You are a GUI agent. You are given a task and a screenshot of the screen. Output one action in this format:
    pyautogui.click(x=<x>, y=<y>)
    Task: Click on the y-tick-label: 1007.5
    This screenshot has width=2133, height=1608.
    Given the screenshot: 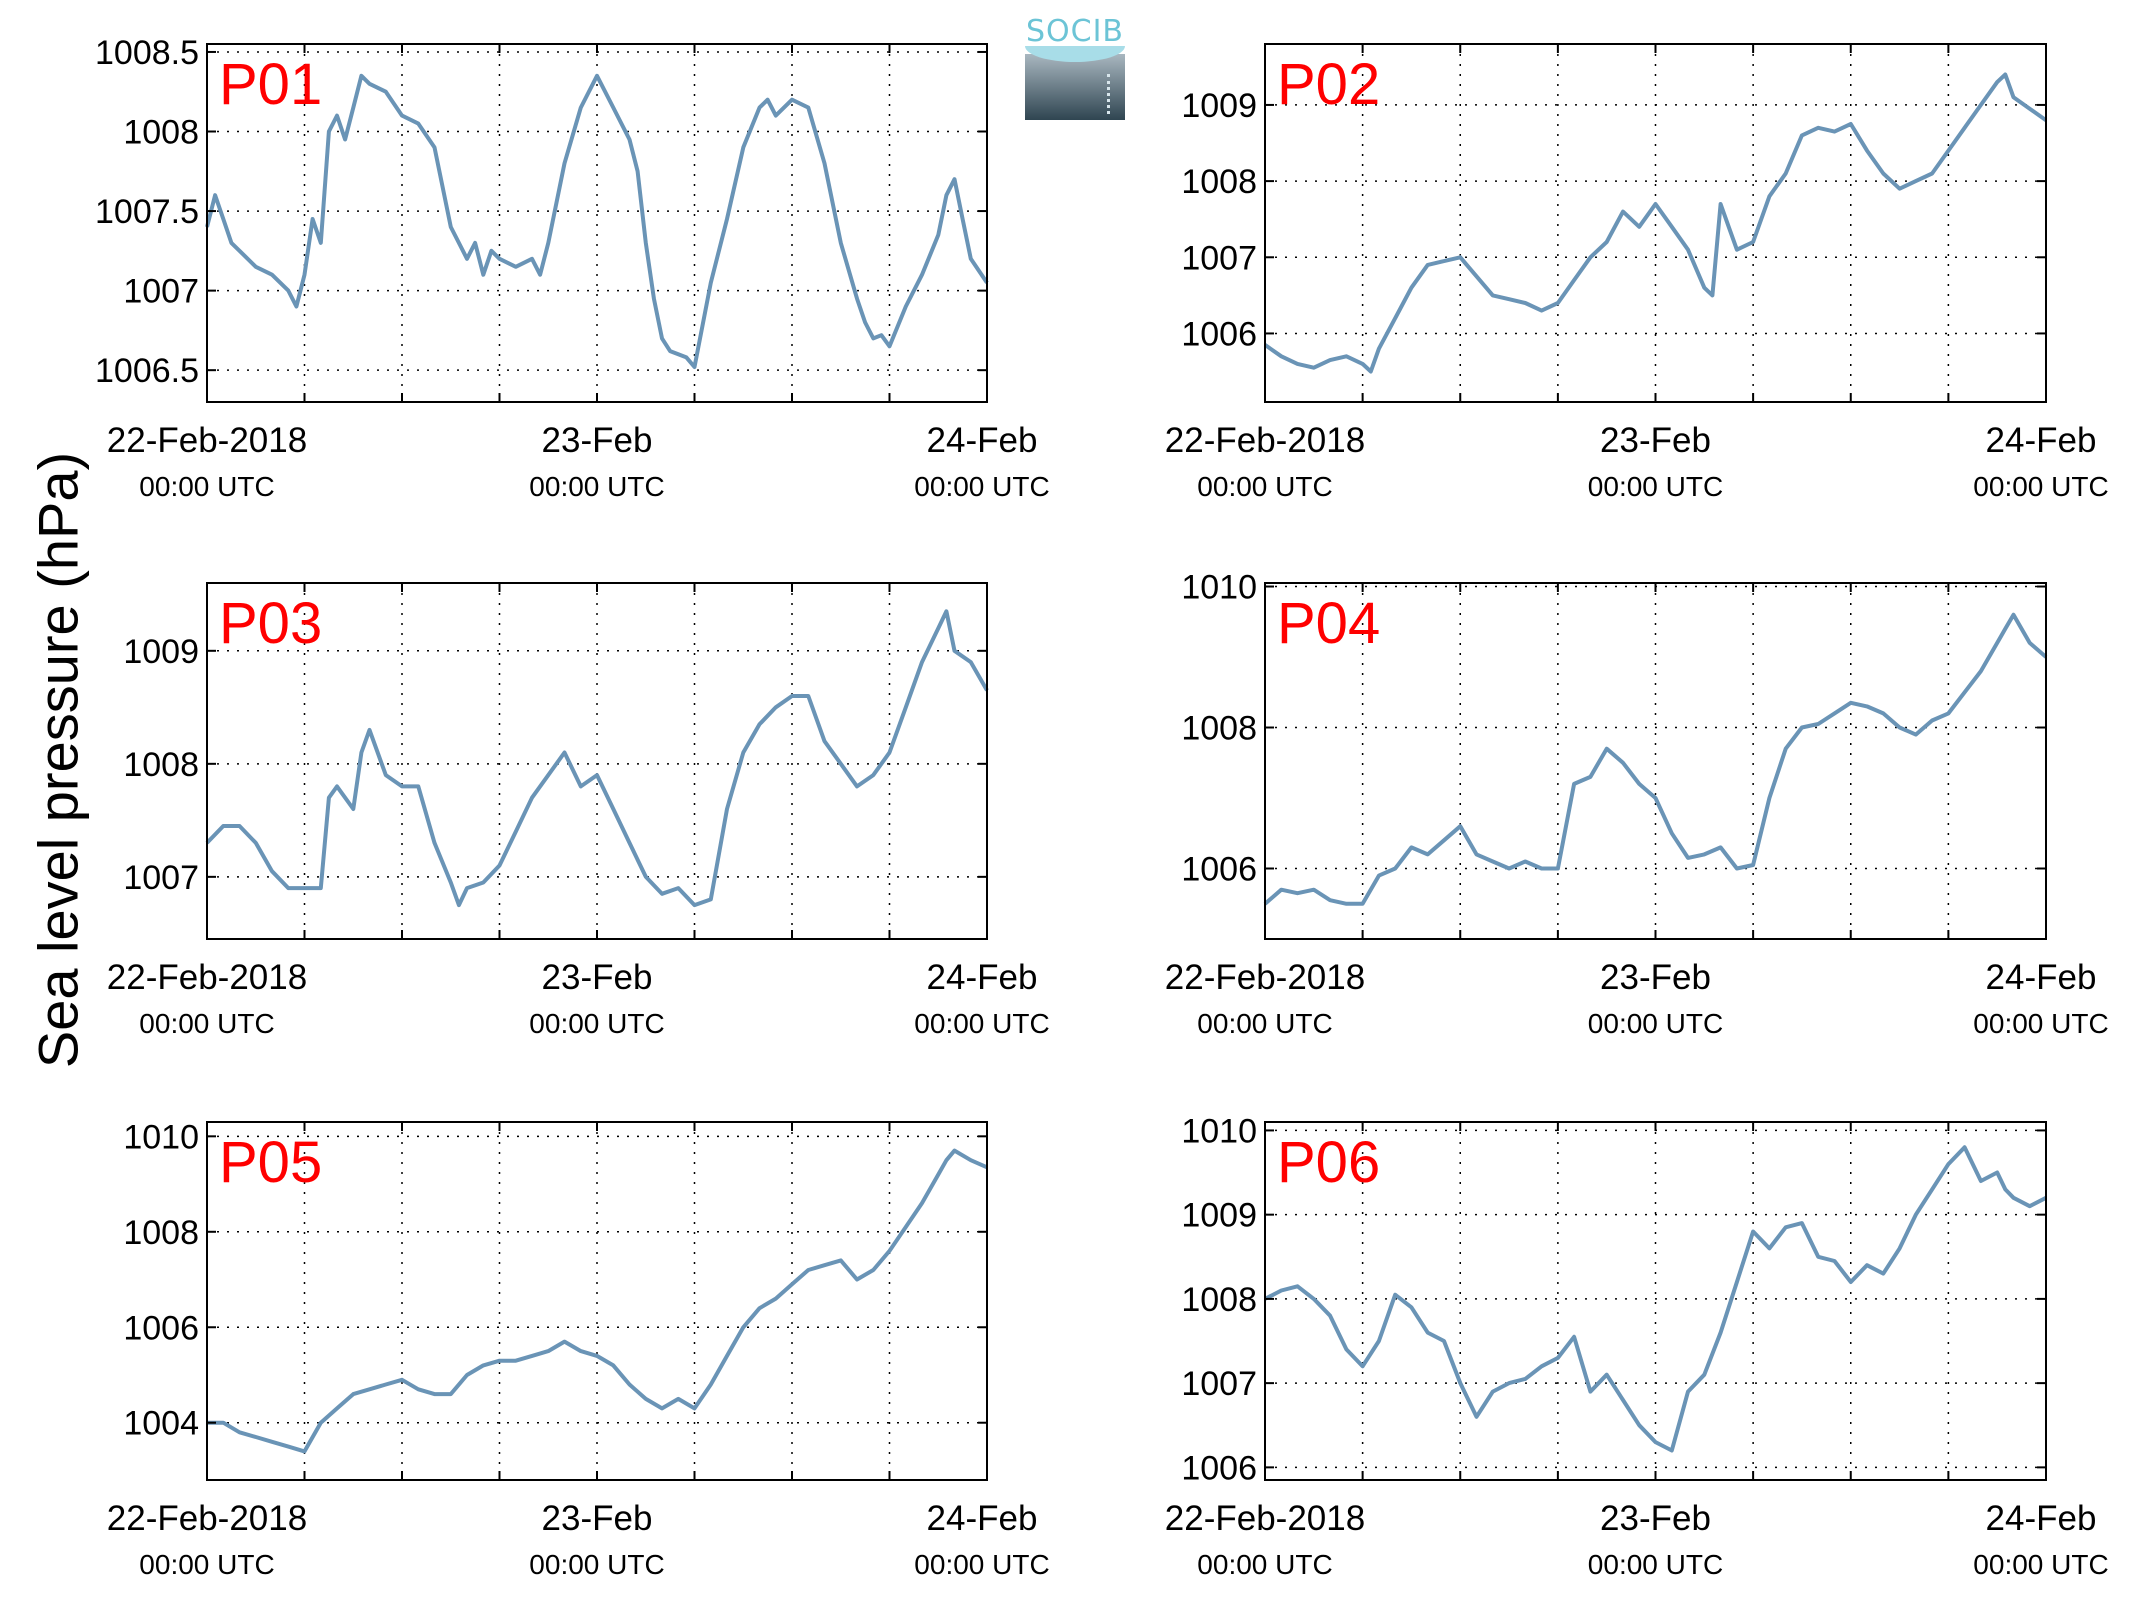 What is the action you would take?
    pyautogui.click(x=147, y=212)
    